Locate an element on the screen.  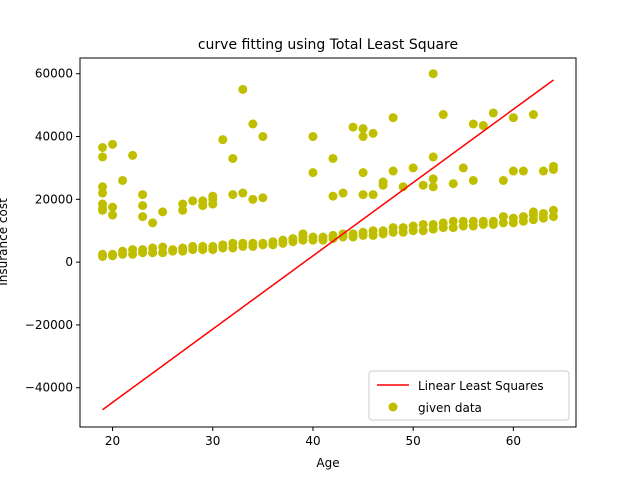
y-tick-label: −40000 is located at coordinates (49, 388).